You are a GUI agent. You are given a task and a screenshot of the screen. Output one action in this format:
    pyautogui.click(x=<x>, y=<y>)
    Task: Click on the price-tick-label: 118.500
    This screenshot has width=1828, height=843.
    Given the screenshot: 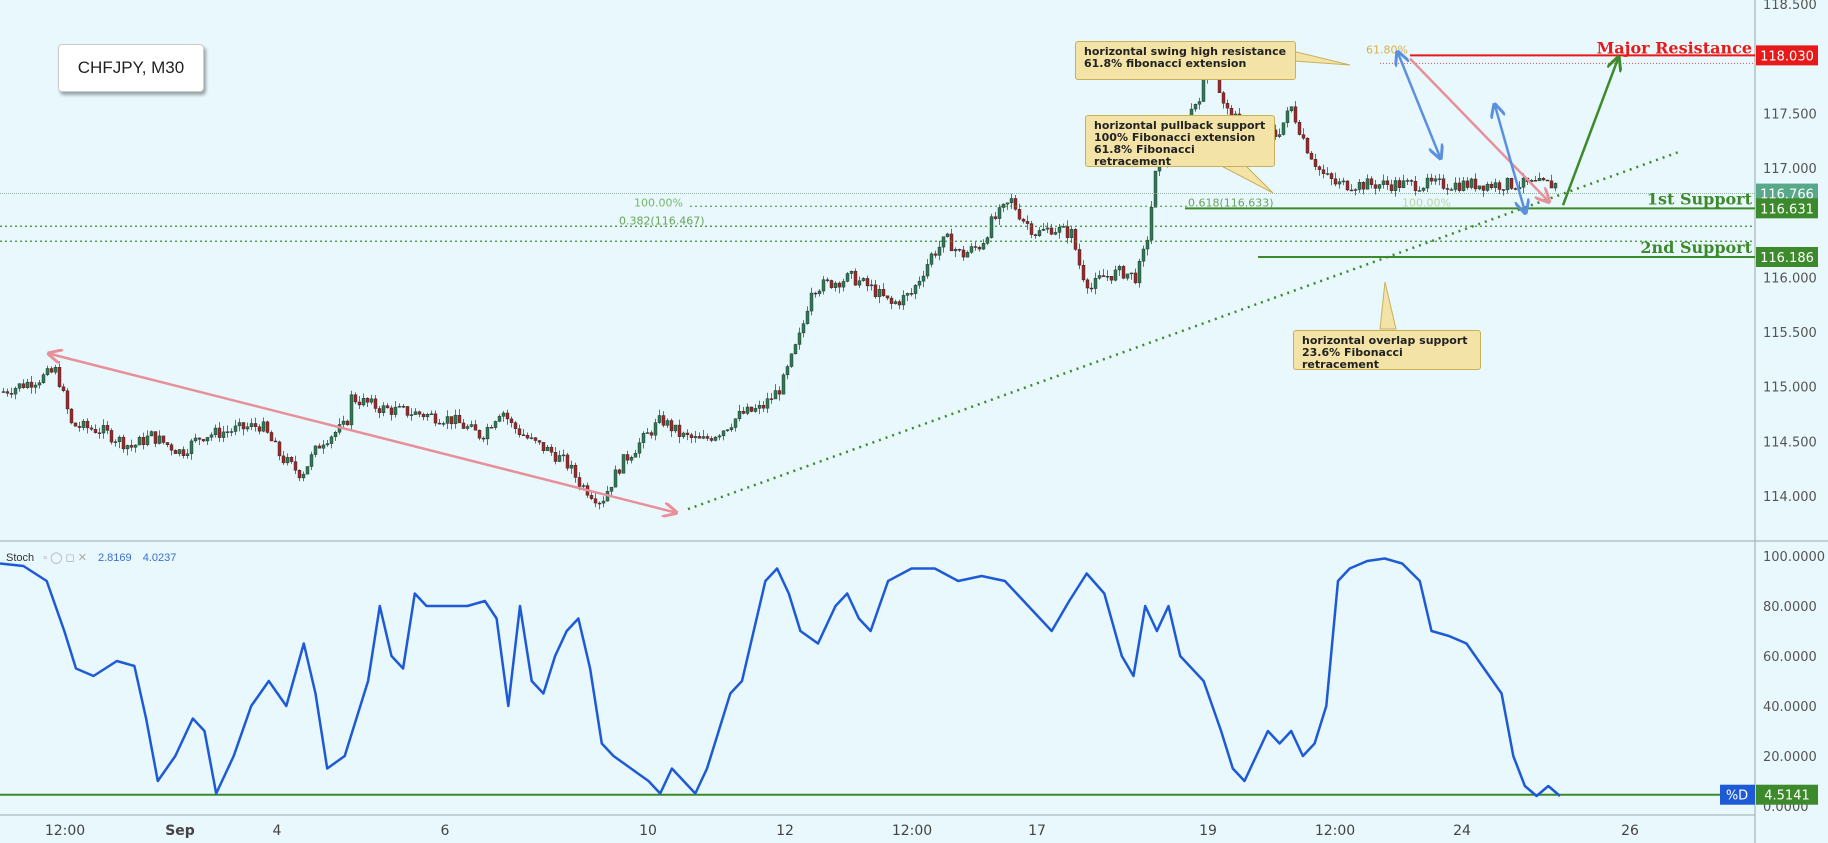 What is the action you would take?
    pyautogui.click(x=1790, y=6)
    